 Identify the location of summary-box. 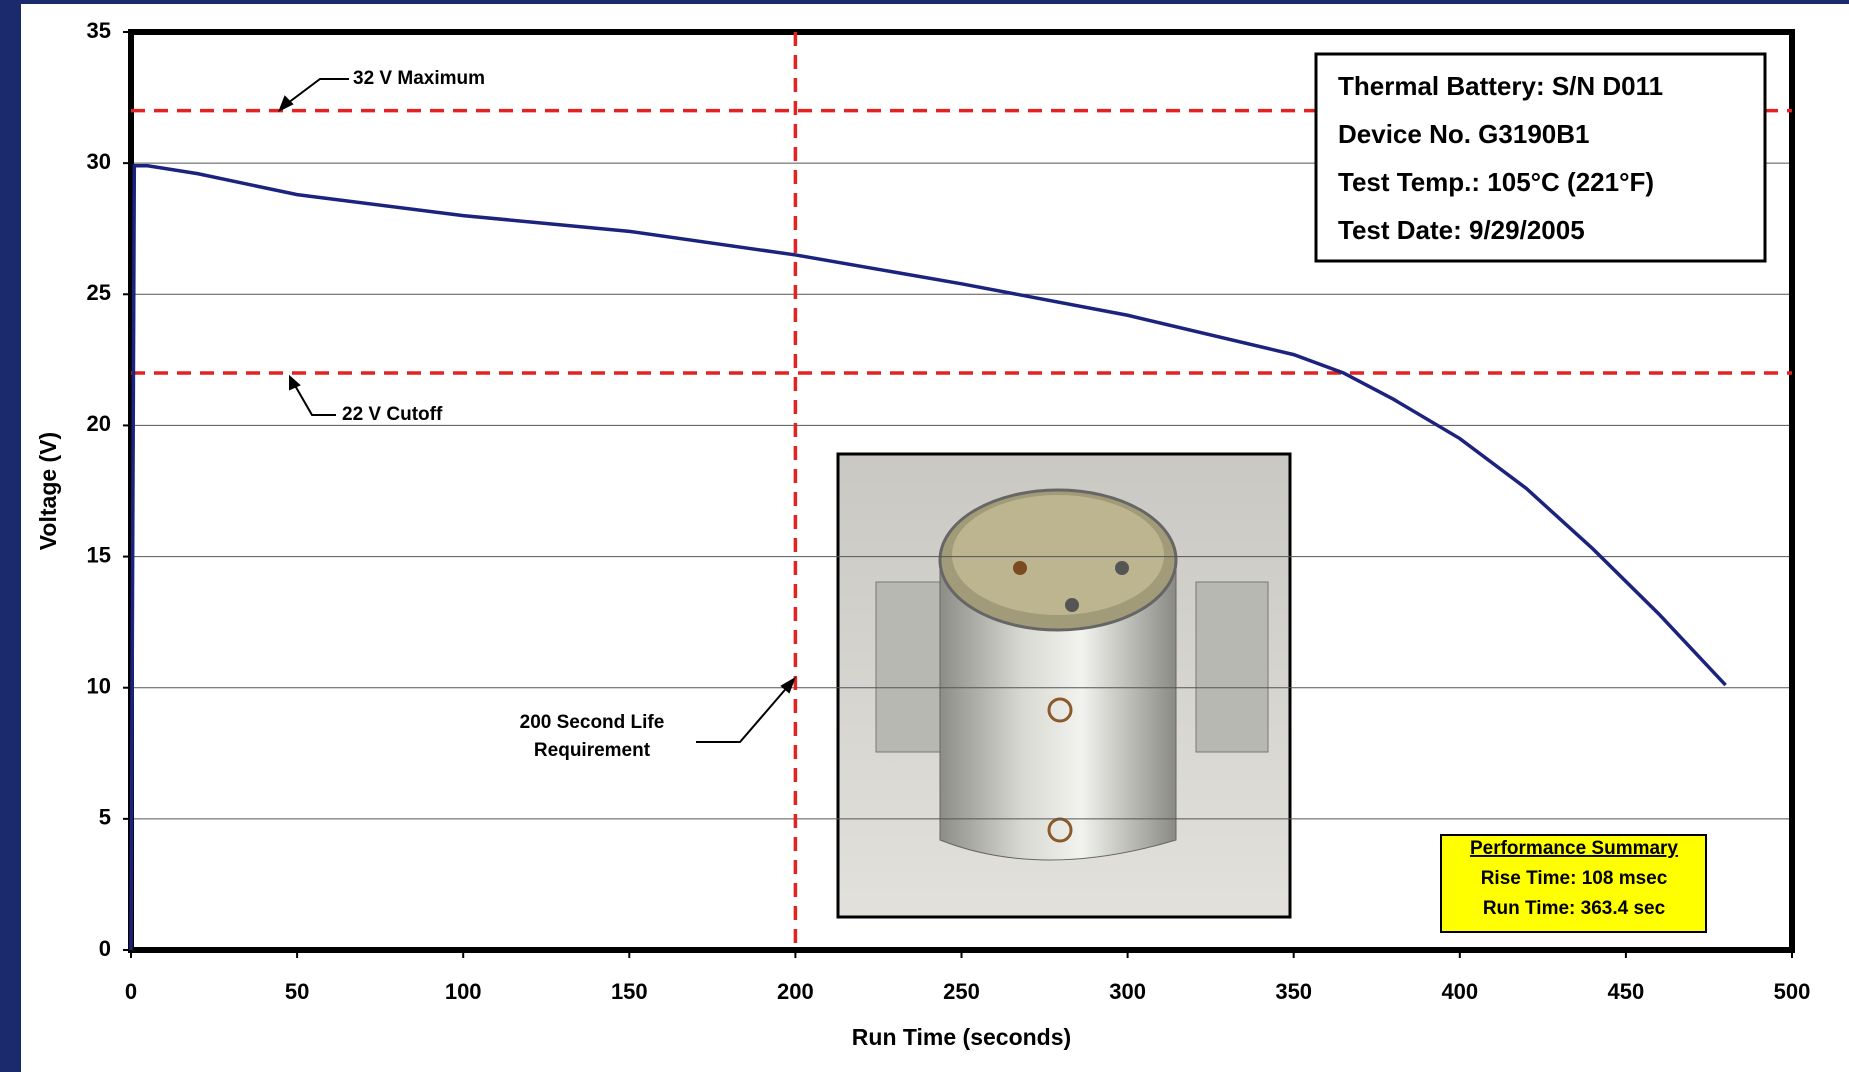
(1573, 883).